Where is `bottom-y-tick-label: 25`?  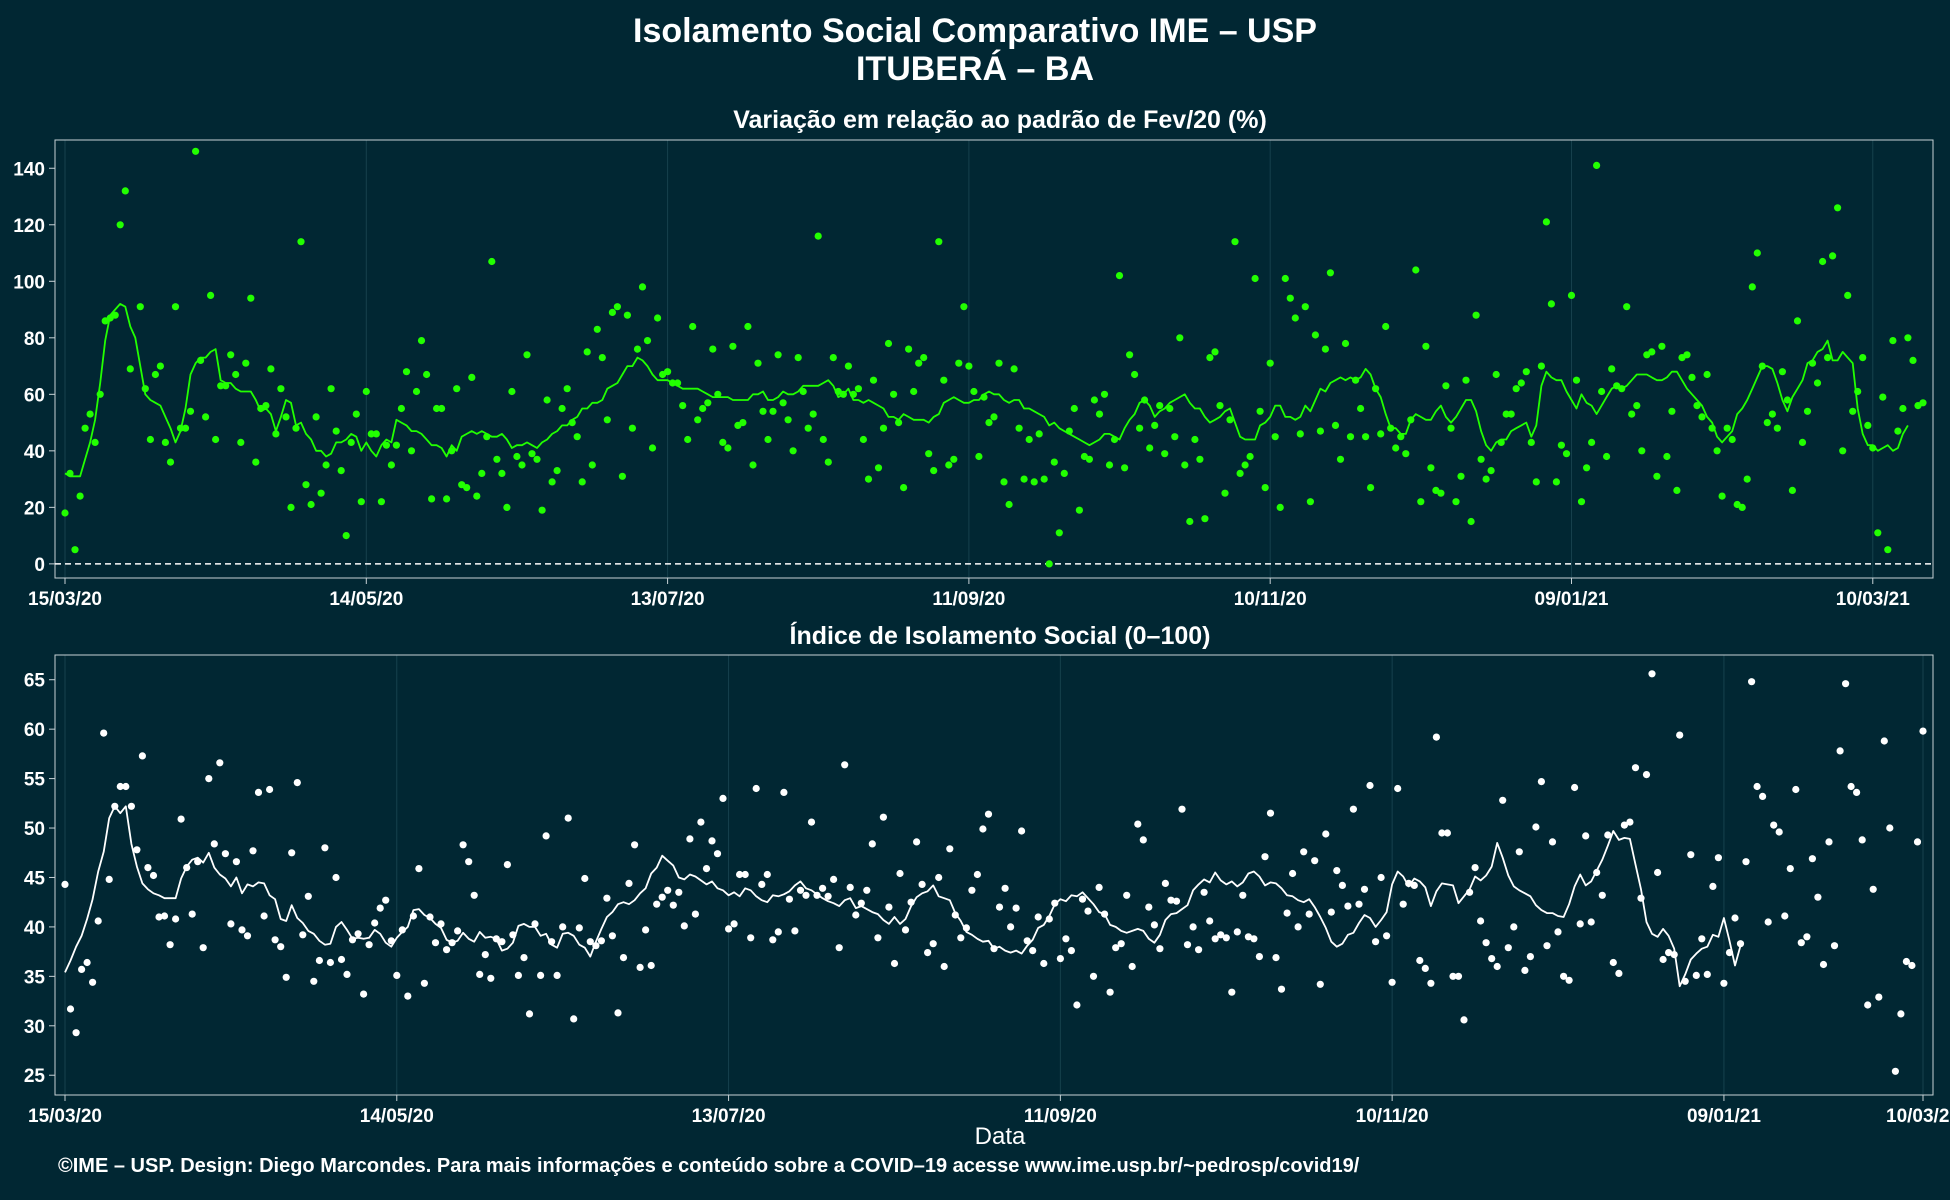
bottom-y-tick-label: 25 is located at coordinates (35, 1076).